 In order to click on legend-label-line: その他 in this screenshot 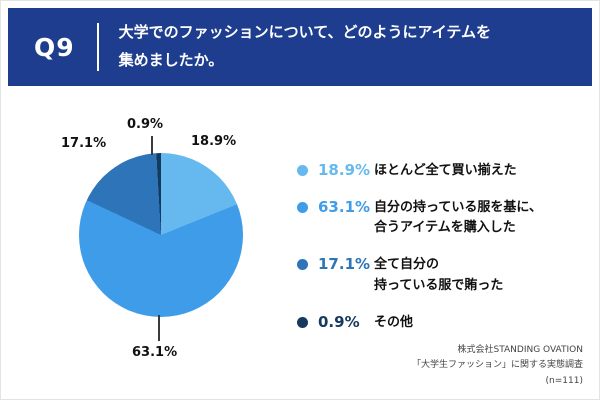, I will do `click(394, 322)`.